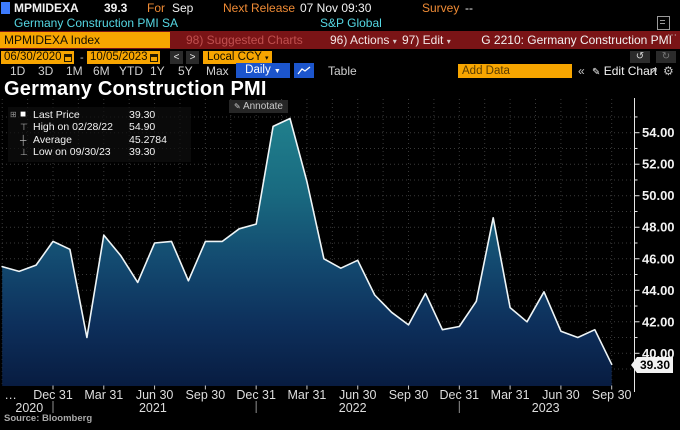  What do you see at coordinates (74, 71) in the screenshot?
I see `range-tab-1m: 1M` at bounding box center [74, 71].